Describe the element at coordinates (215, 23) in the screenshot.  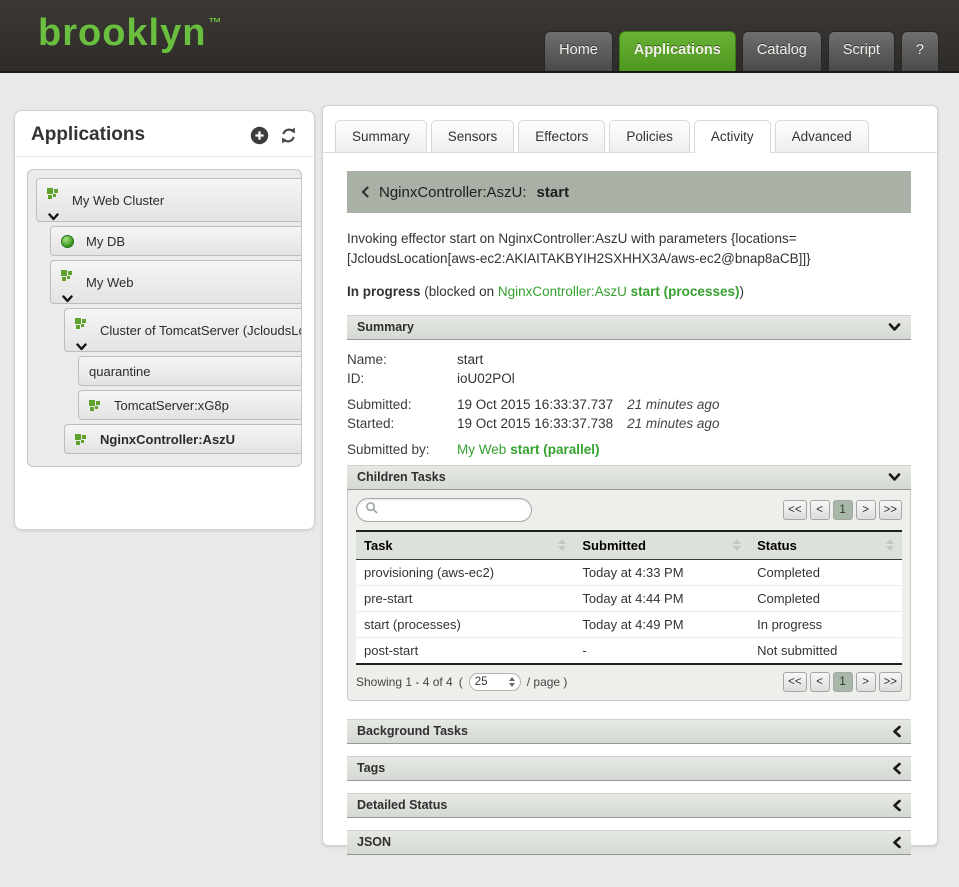
I see `trademark: ™` at that location.